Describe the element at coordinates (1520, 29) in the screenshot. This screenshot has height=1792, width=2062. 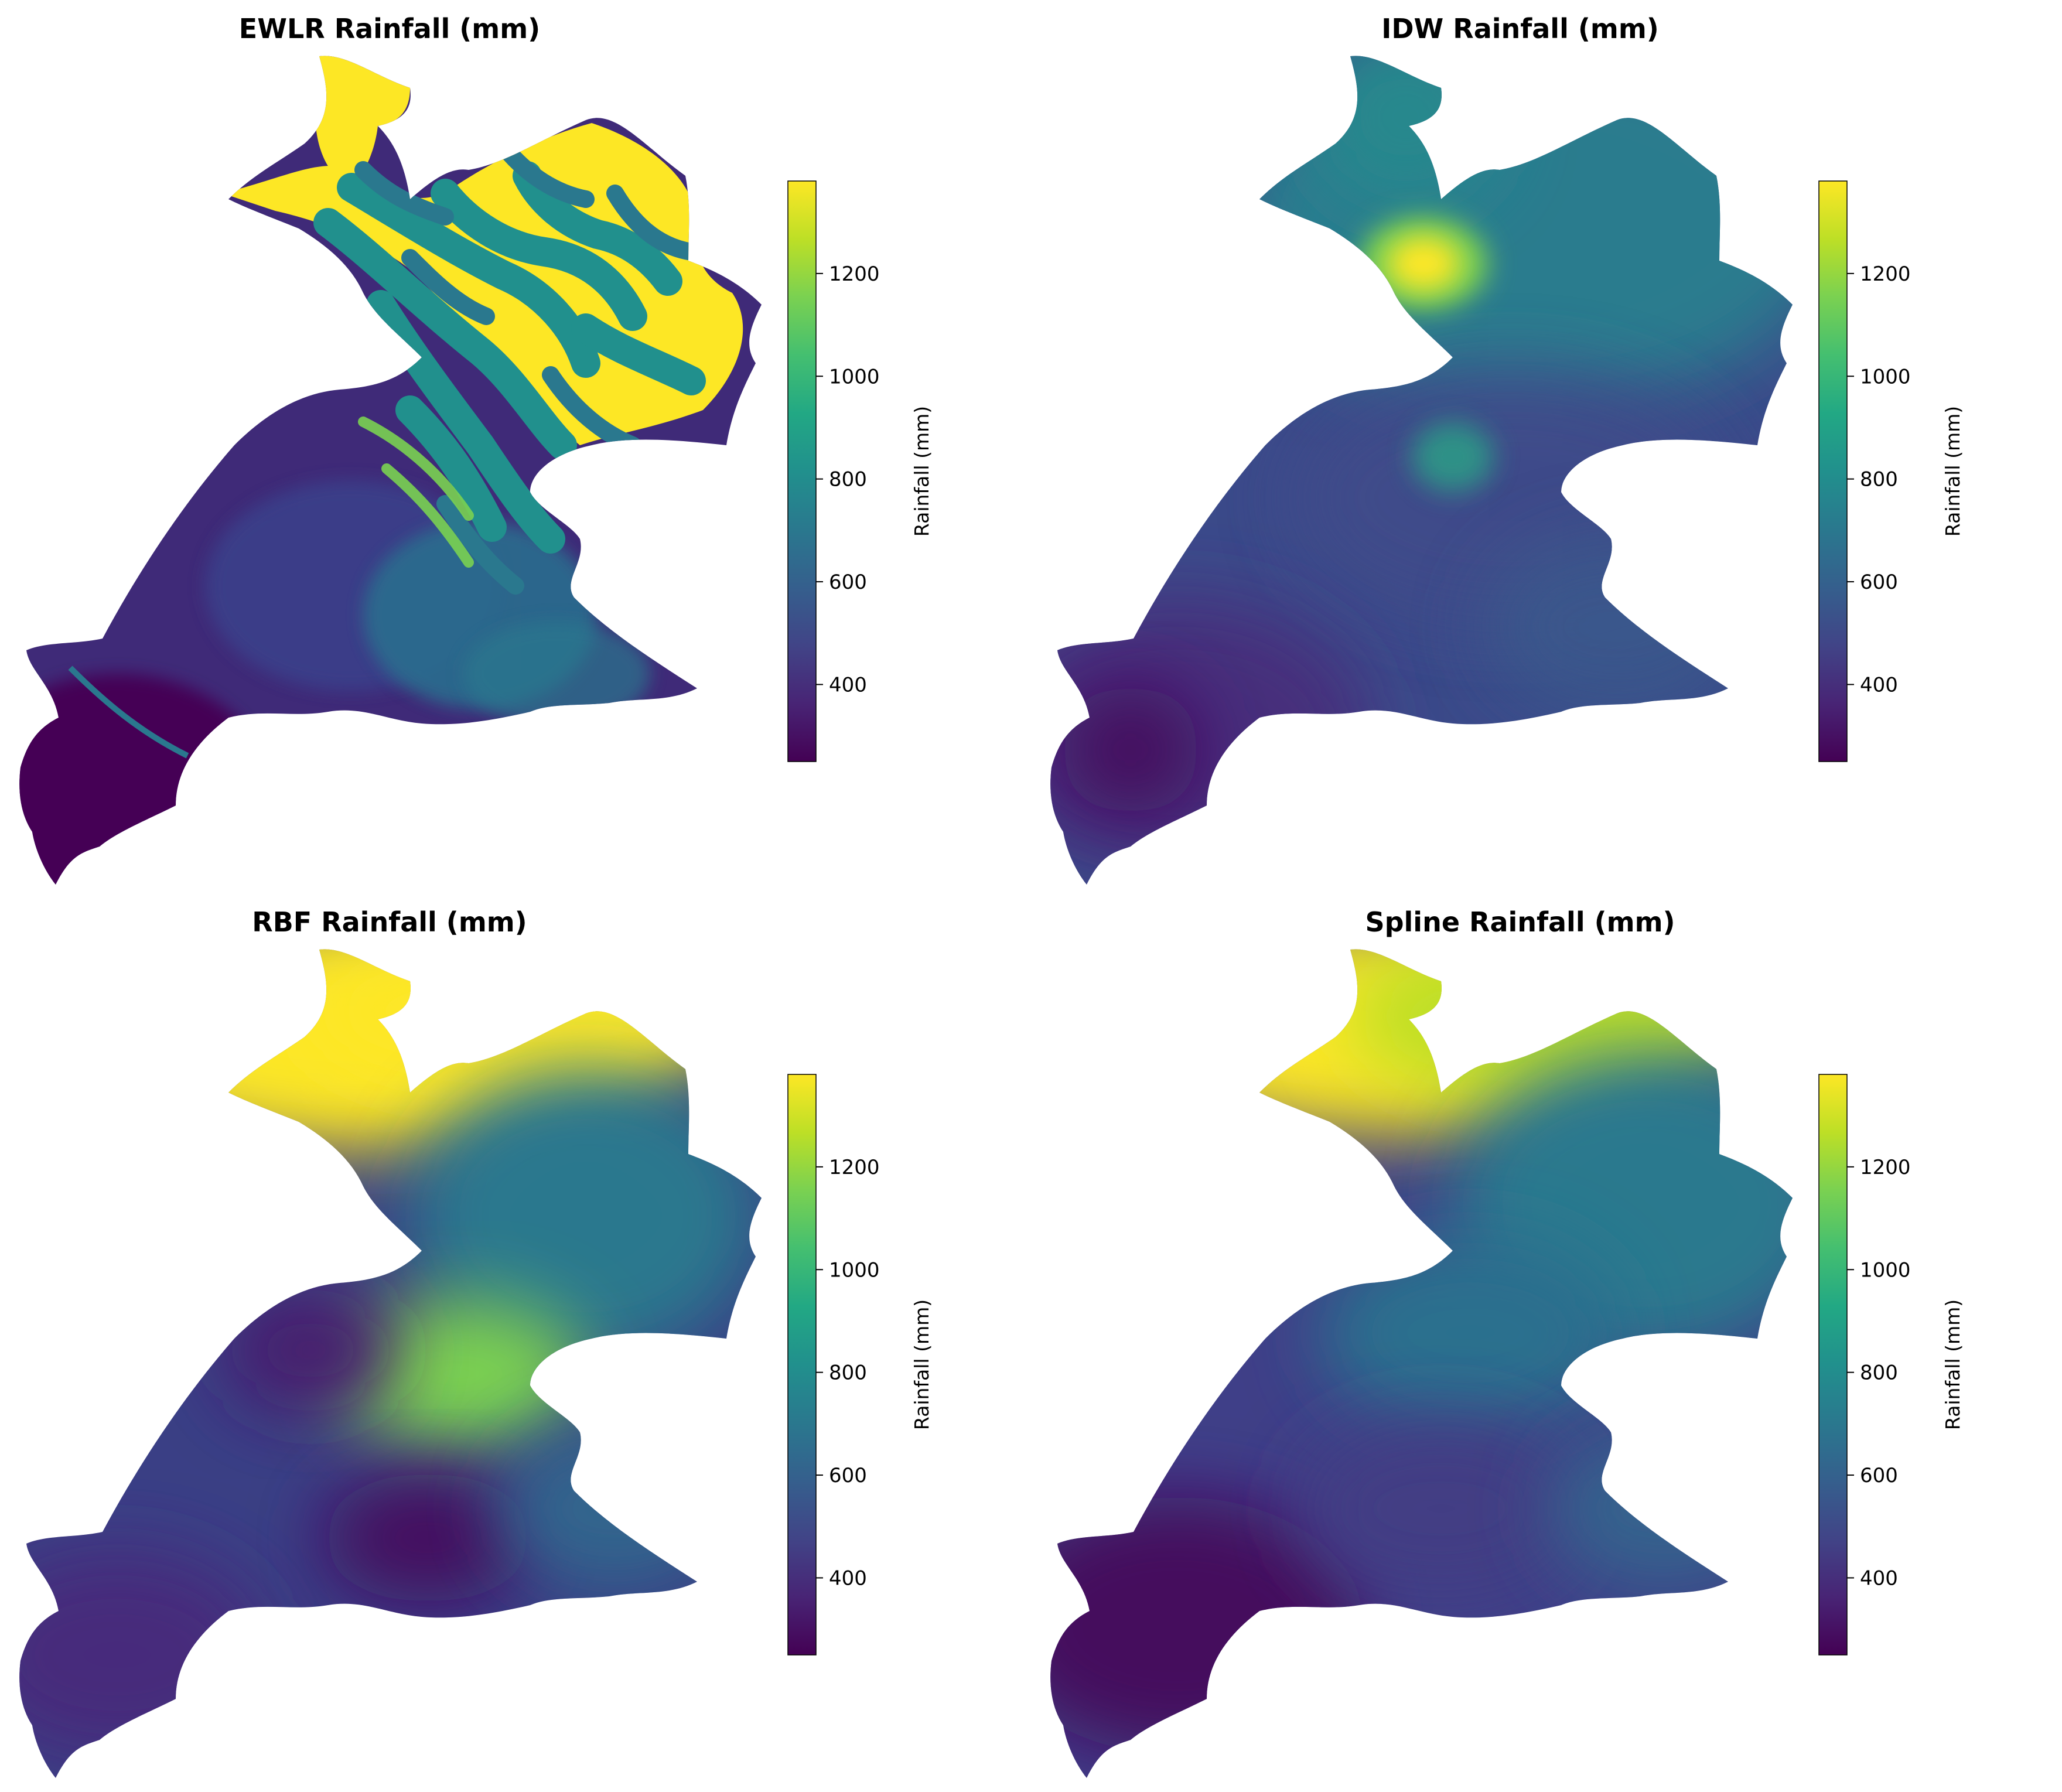
I see `map-title: IDW Rainfall (mm)` at that location.